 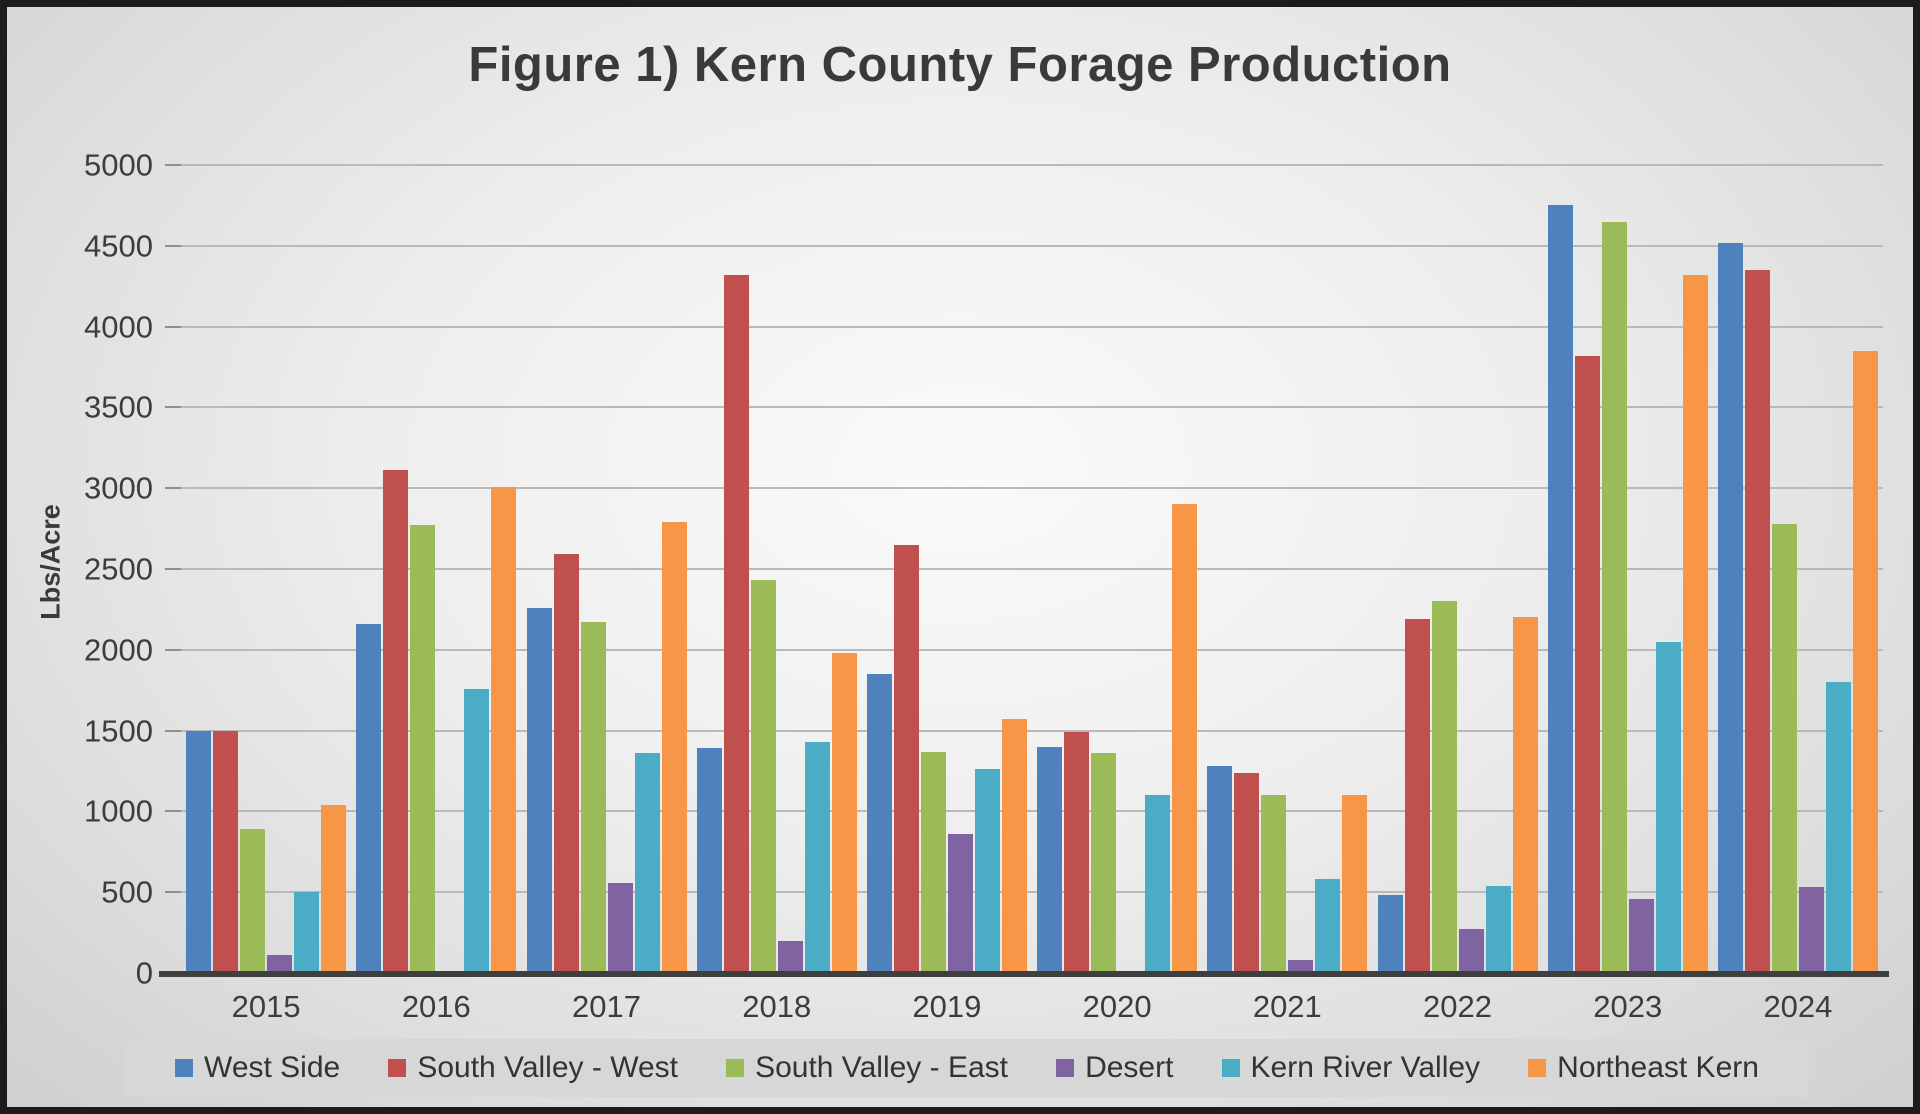 I want to click on bar-south-valley-west-2017, so click(x=566, y=763).